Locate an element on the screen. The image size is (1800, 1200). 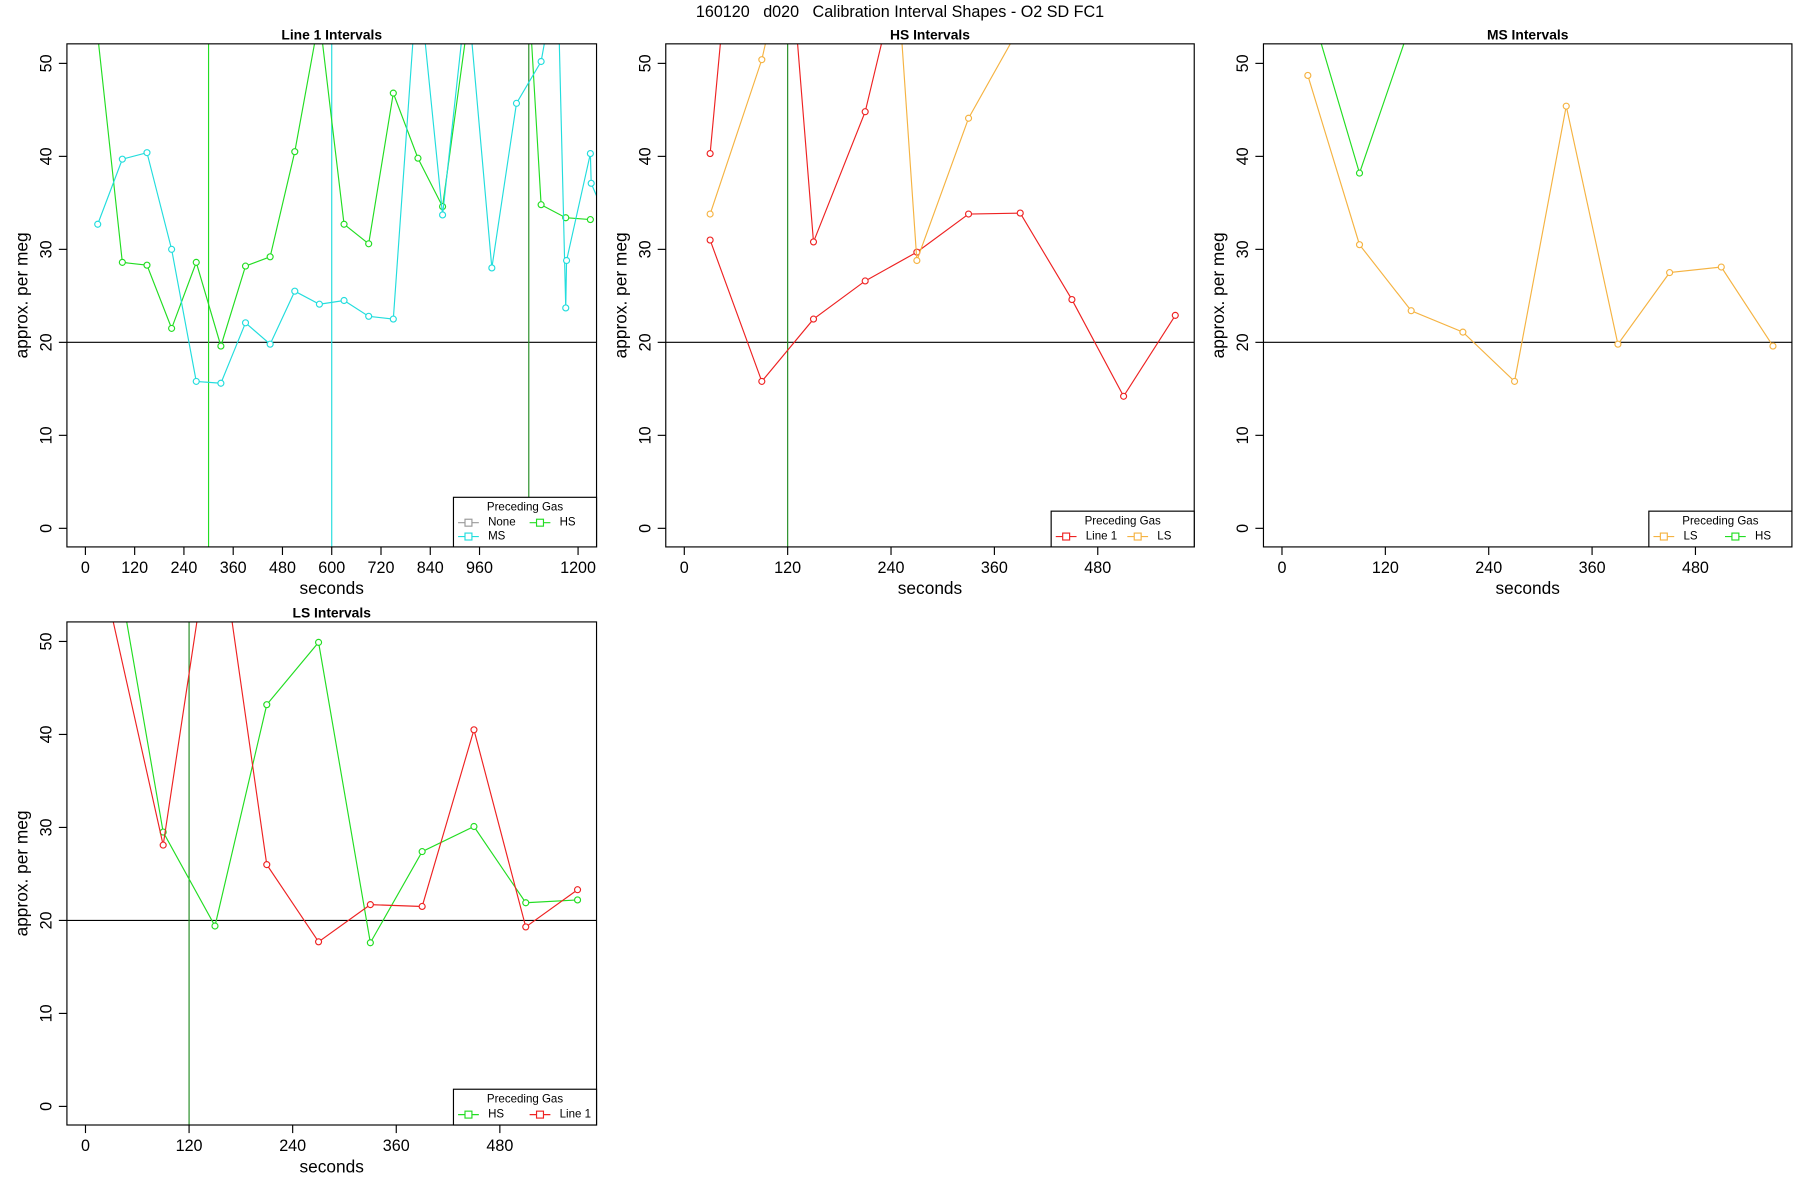
legend-box is located at coordinates (1720, 529).